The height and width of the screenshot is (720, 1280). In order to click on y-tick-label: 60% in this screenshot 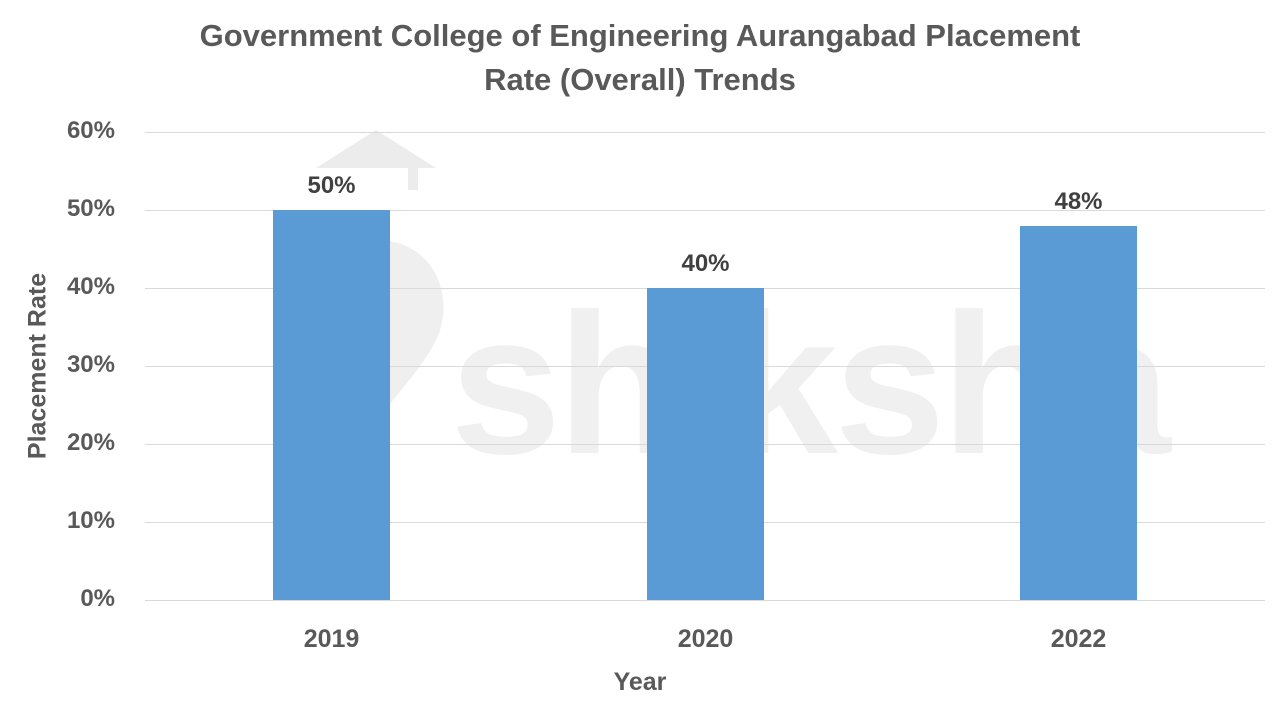, I will do `click(90, 130)`.